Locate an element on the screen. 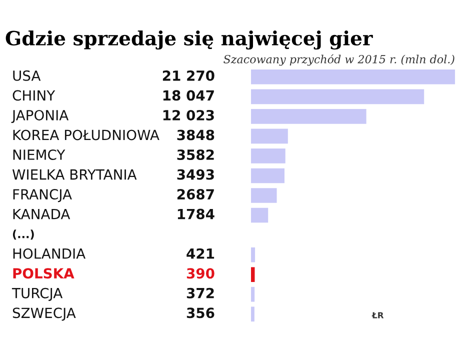 The height and width of the screenshot is (354, 468). y-tick-label: NIEMCY is located at coordinates (39, 154).